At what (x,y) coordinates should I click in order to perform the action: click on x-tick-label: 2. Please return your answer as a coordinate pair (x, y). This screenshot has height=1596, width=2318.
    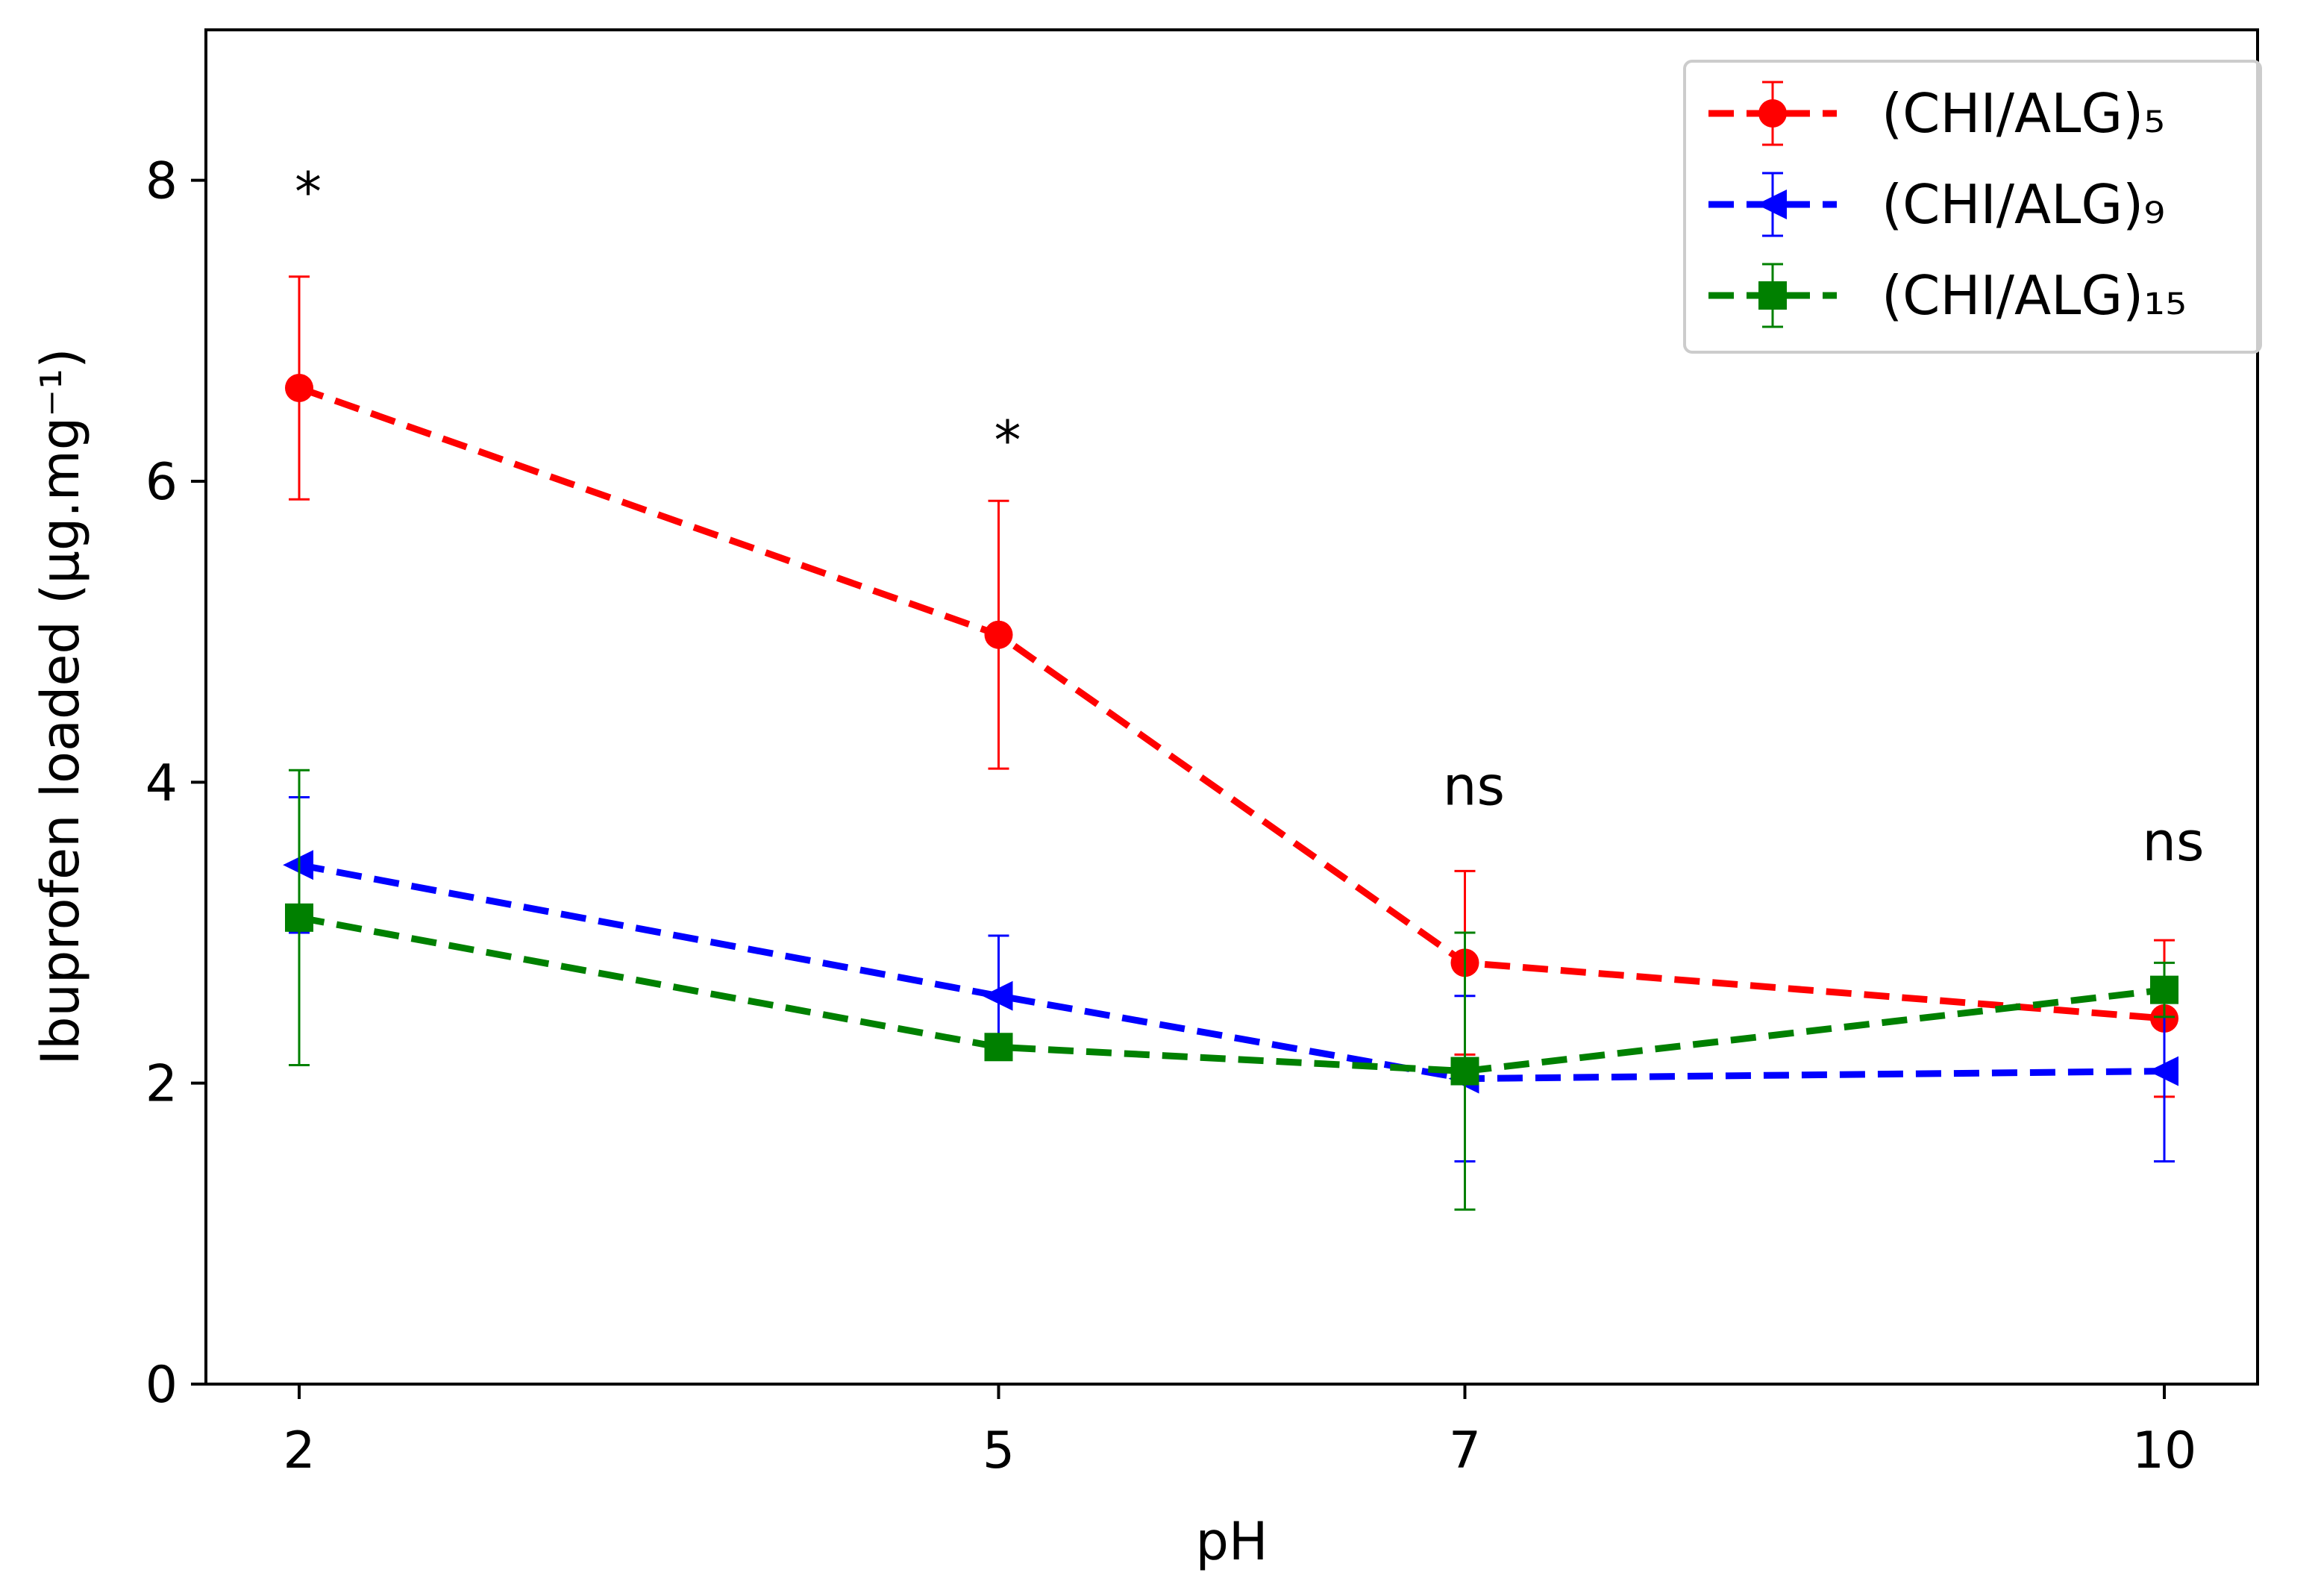
    Looking at the image, I should click on (299, 1450).